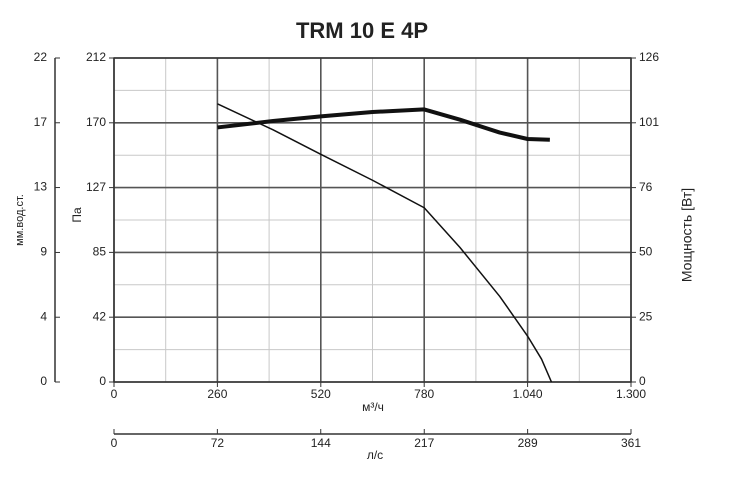 Image resolution: width=750 pixels, height=486 pixels. I want to click on y-tick-label: 212, so click(96, 57).